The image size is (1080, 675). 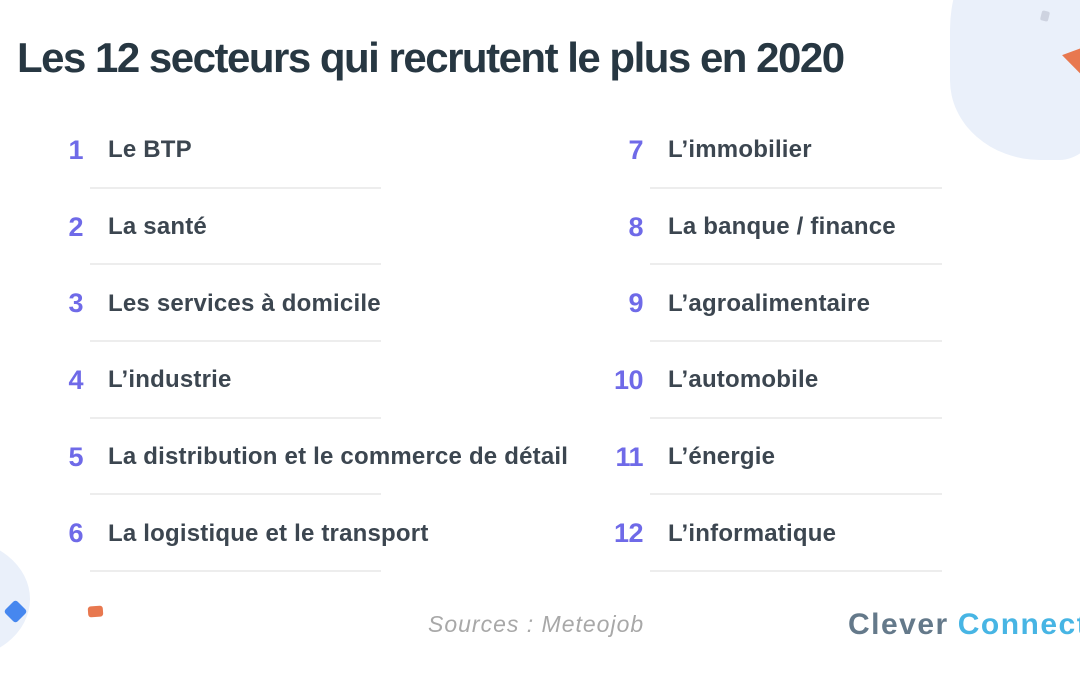 What do you see at coordinates (635, 149) in the screenshot?
I see `sector-rank: 7` at bounding box center [635, 149].